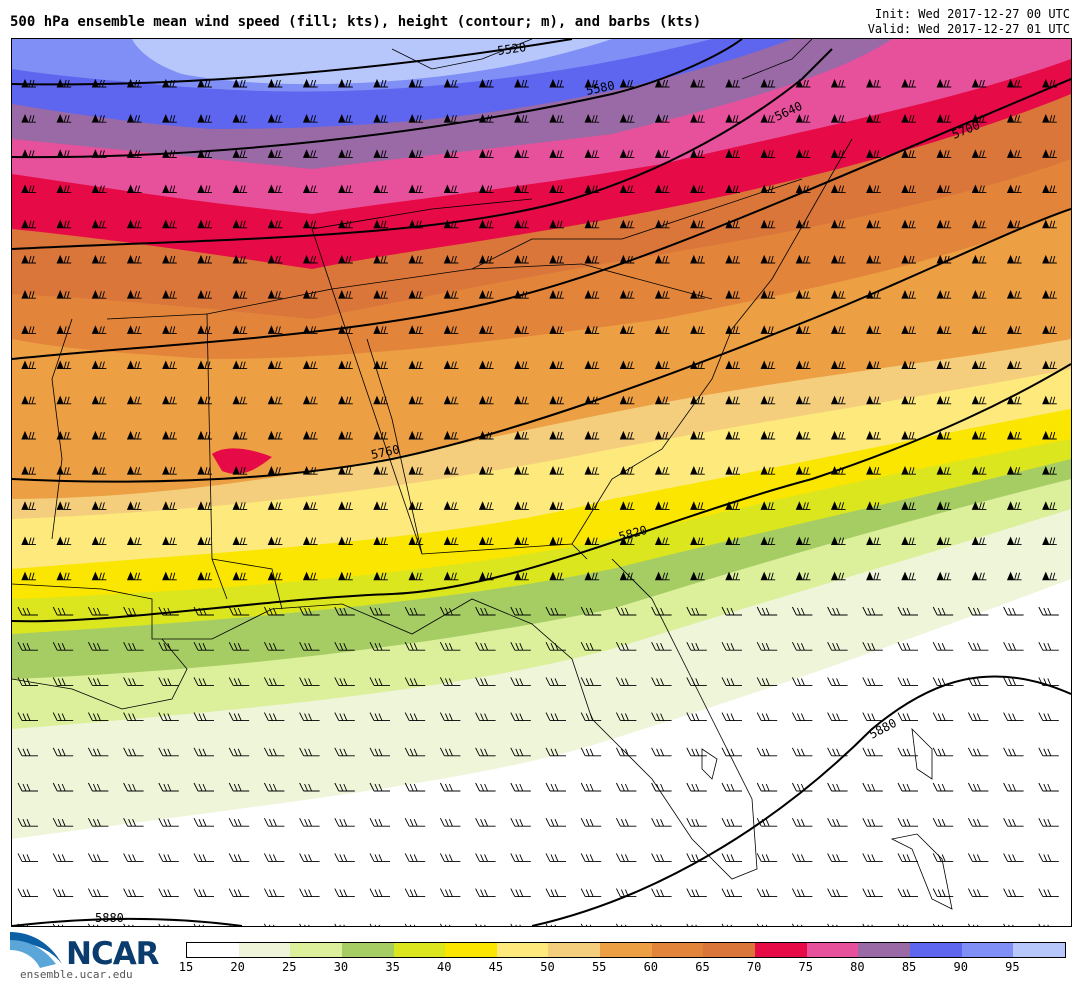 Image resolution: width=1080 pixels, height=988 pixels. Describe the element at coordinates (237, 967) in the screenshot. I see `colorbar-tick-label: 20` at that location.